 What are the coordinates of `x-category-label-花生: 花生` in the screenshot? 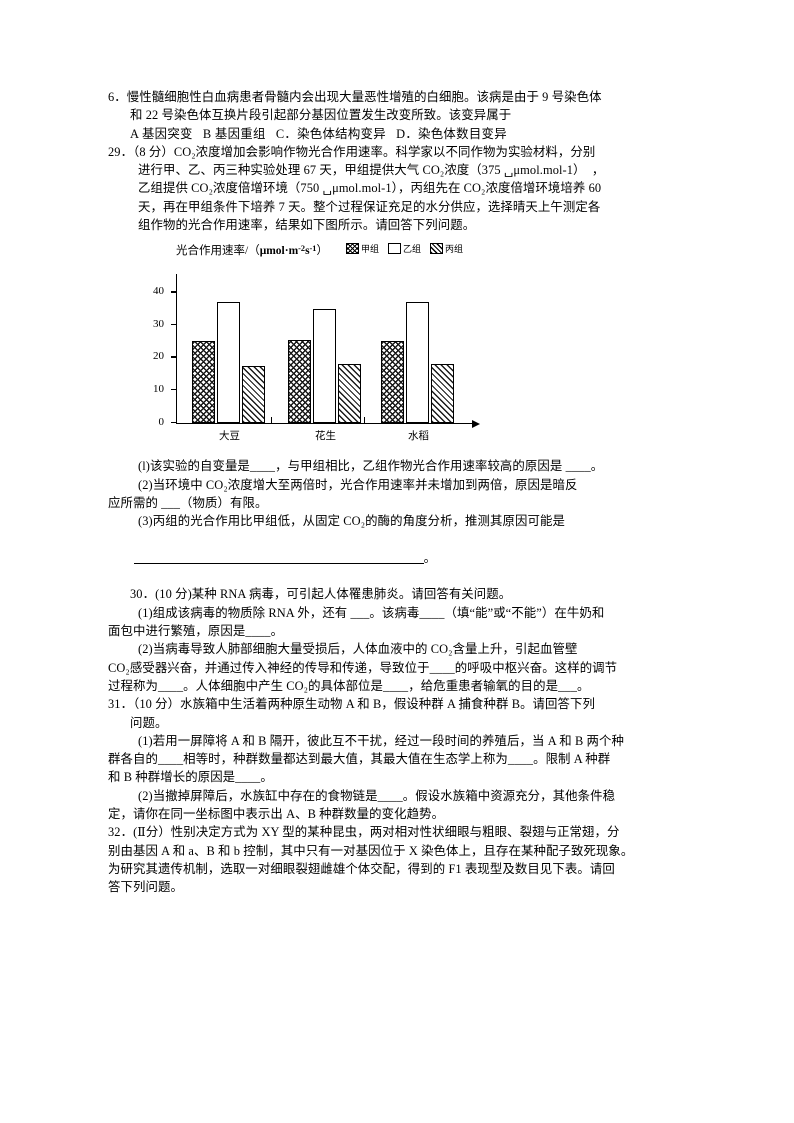 It's located at (325, 437).